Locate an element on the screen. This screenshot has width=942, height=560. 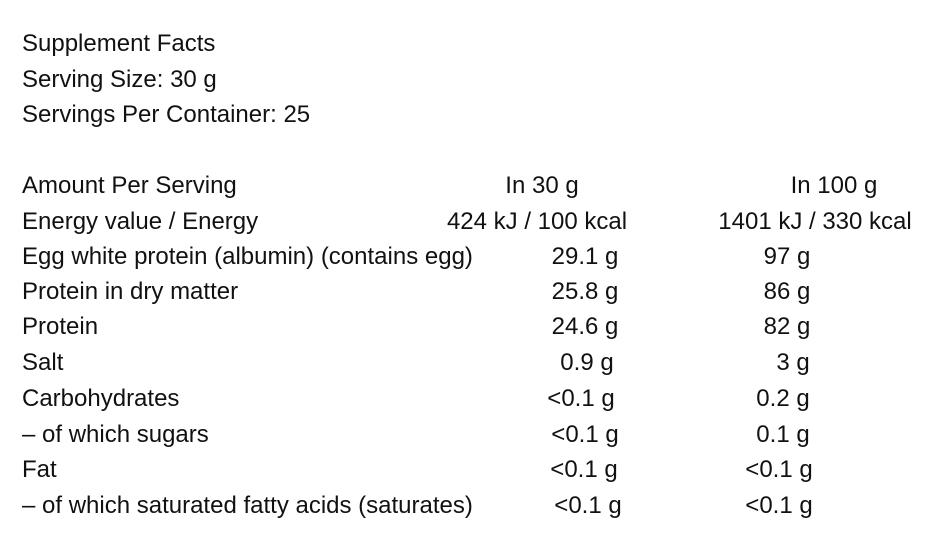
serving-size: Serving Size: 30 g is located at coordinates (119, 79).